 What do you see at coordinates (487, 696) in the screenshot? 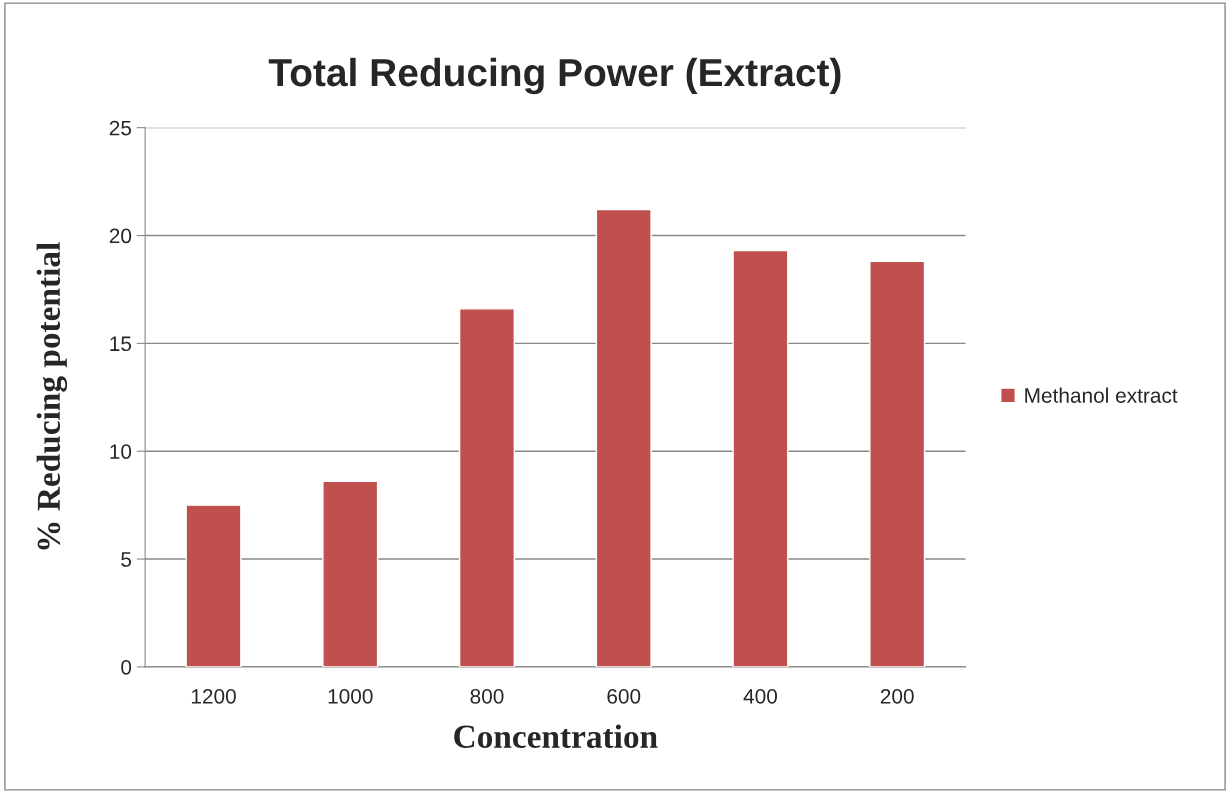
I see `x-tick-label: 800` at bounding box center [487, 696].